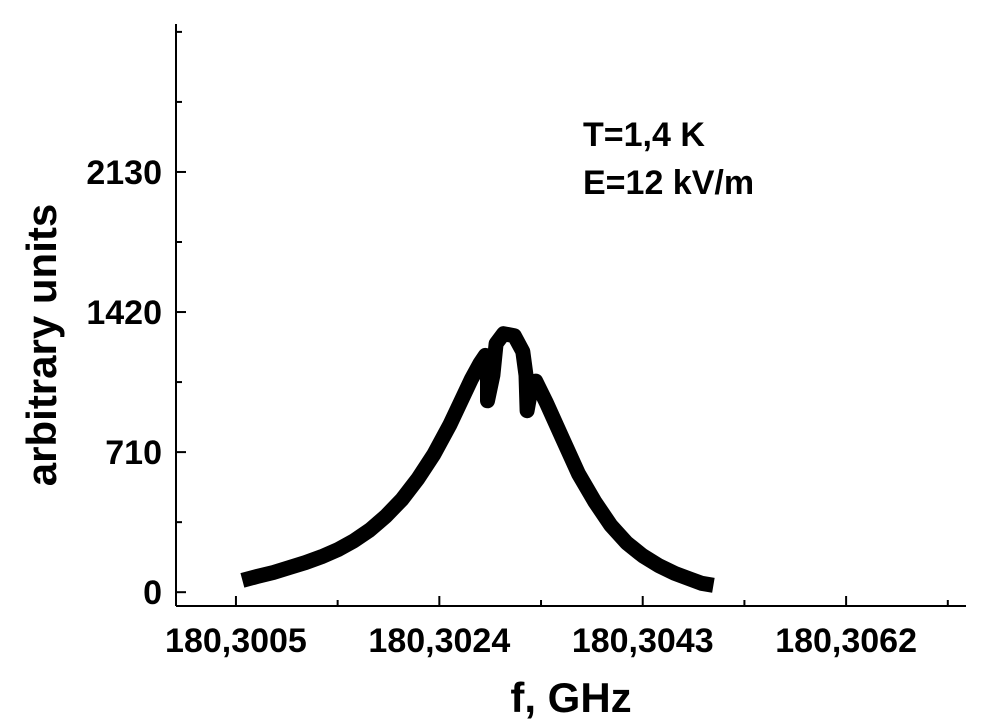 Image resolution: width=997 pixels, height=721 pixels. Describe the element at coordinates (124, 313) in the screenshot. I see `y-tick-label: 1420` at that location.